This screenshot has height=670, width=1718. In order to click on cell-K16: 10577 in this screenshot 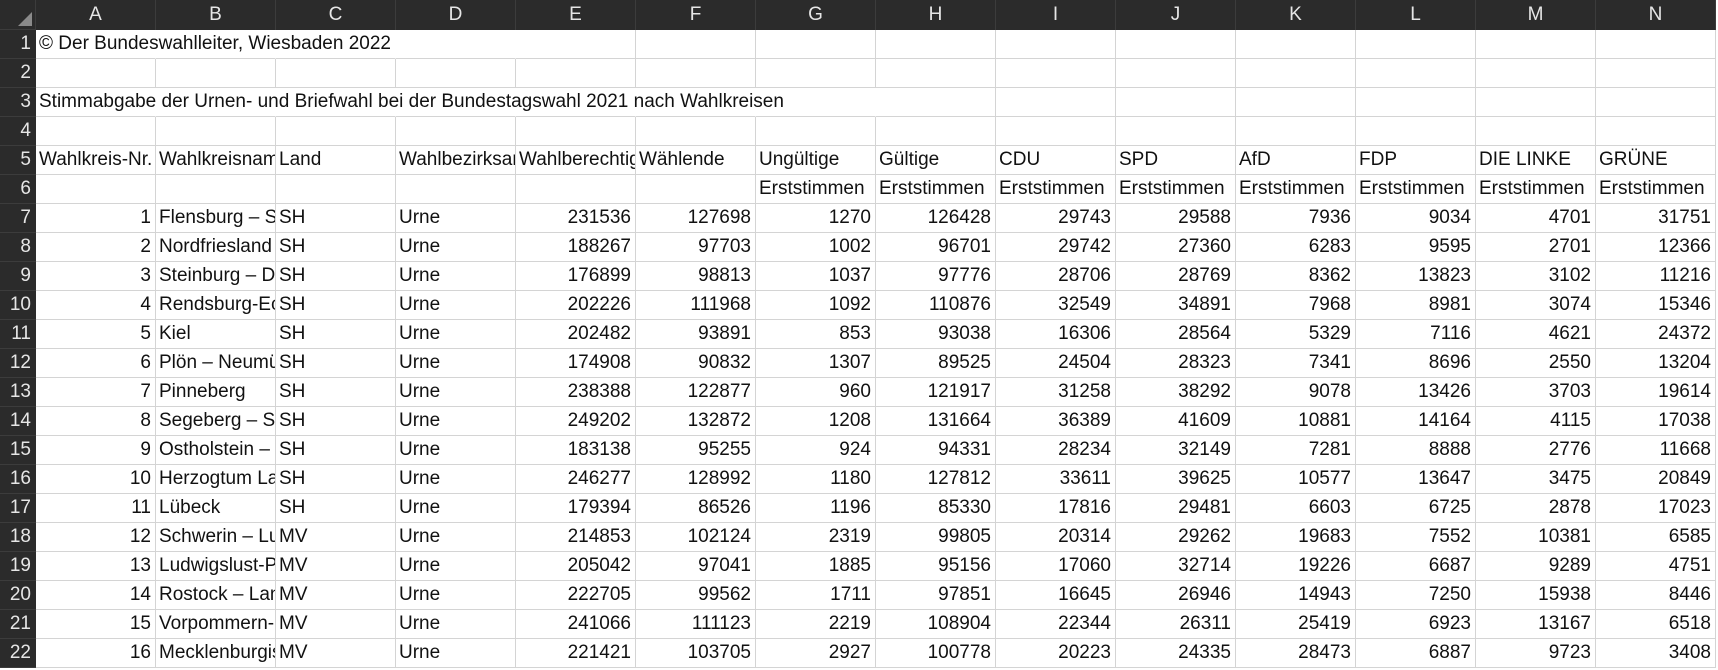, I will do `click(1296, 479)`.